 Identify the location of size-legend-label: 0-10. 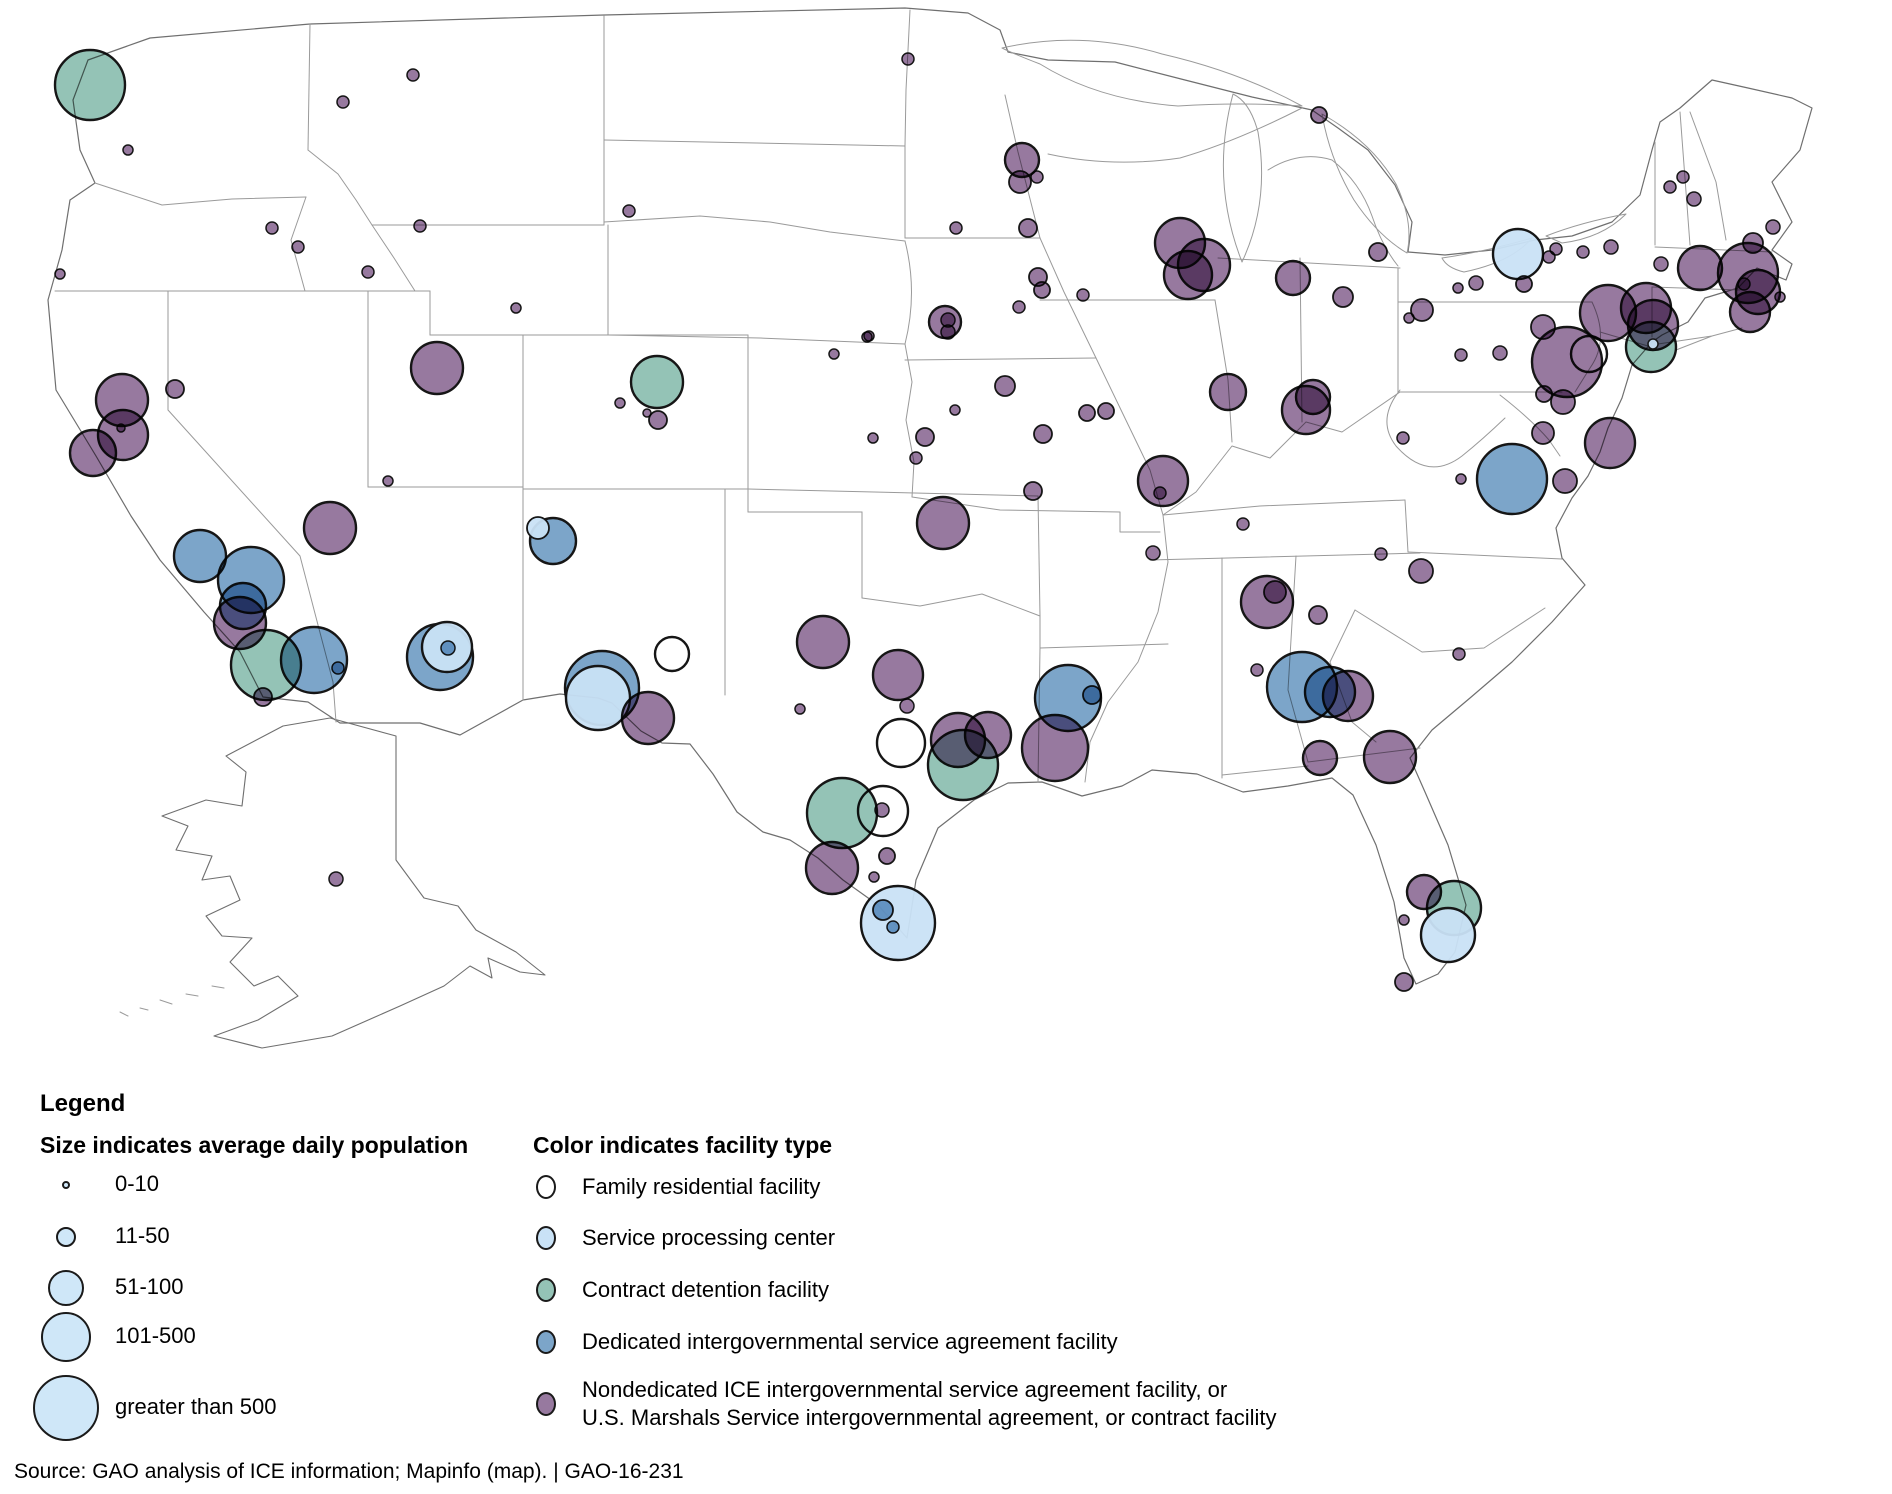
(137, 1183).